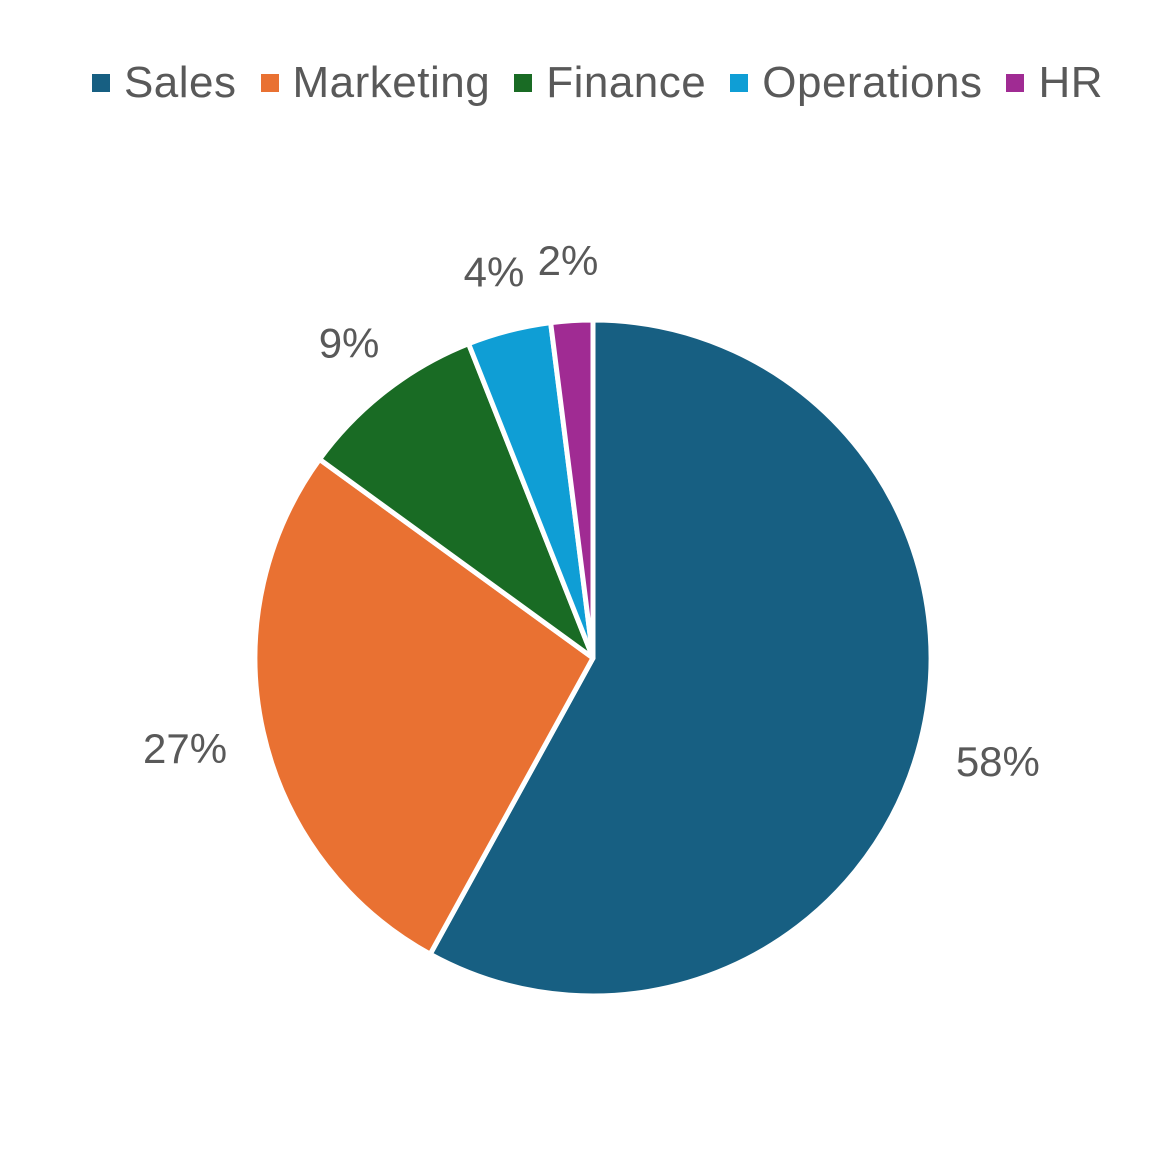 The width and height of the screenshot is (1169, 1169). I want to click on legend-item-hr: HR, so click(1054, 83).